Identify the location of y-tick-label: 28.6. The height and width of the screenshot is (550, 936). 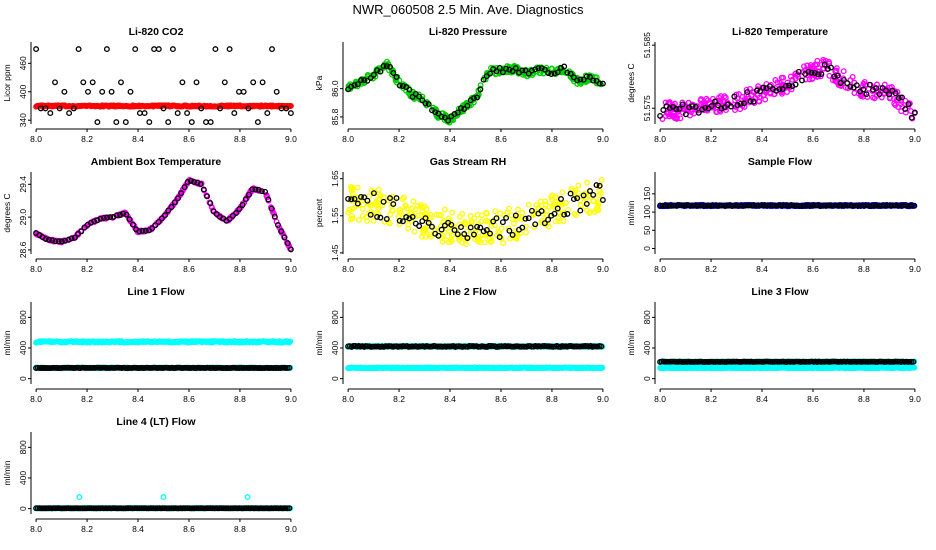
(23, 249).